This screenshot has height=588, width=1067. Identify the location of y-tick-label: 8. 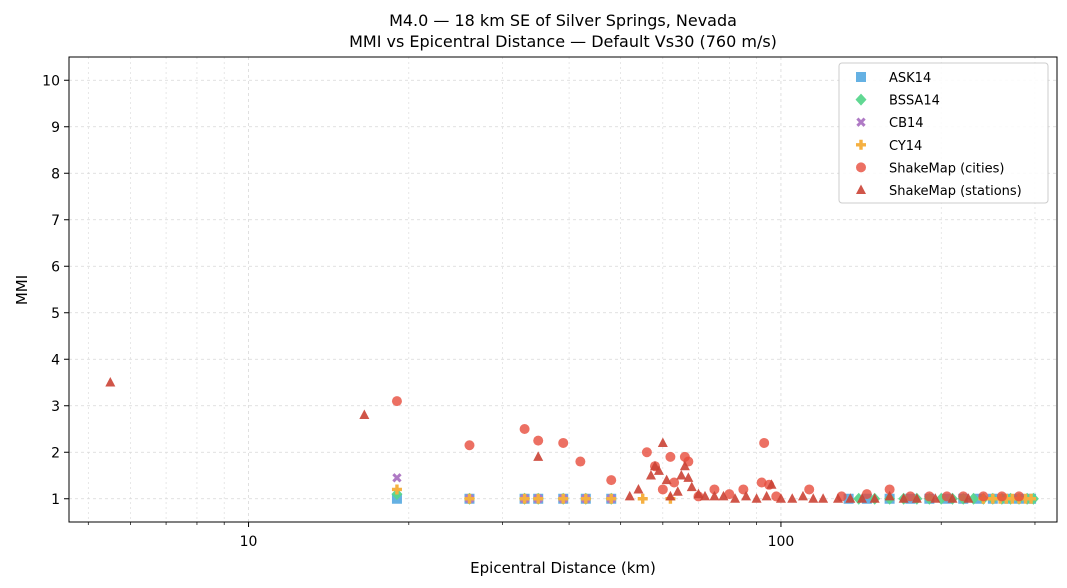
(55, 174).